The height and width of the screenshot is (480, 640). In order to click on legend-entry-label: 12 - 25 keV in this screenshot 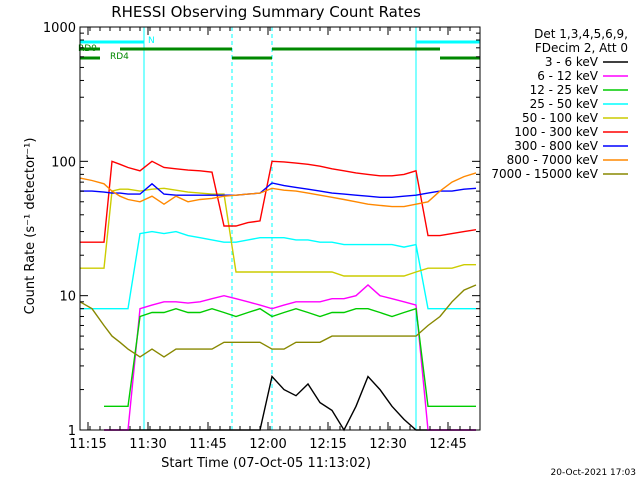, I will do `click(564, 90)`.